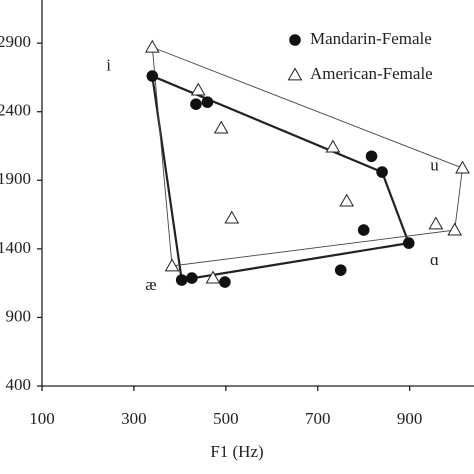 This screenshot has width=474, height=474. Describe the element at coordinates (42, 418) in the screenshot. I see `x-tick-label: 100` at that location.